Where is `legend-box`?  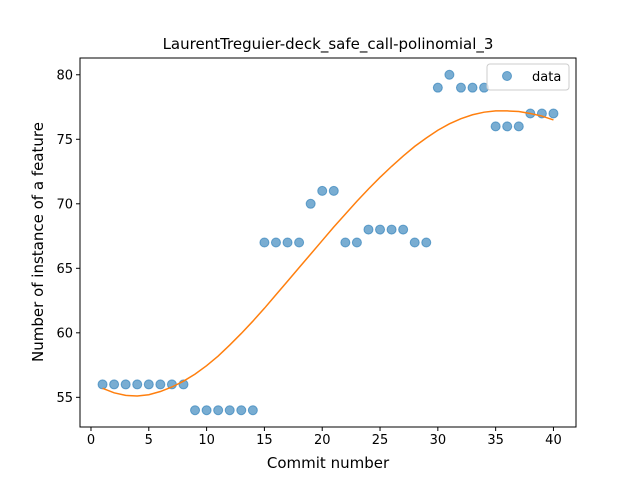
legend-box is located at coordinates (528, 77).